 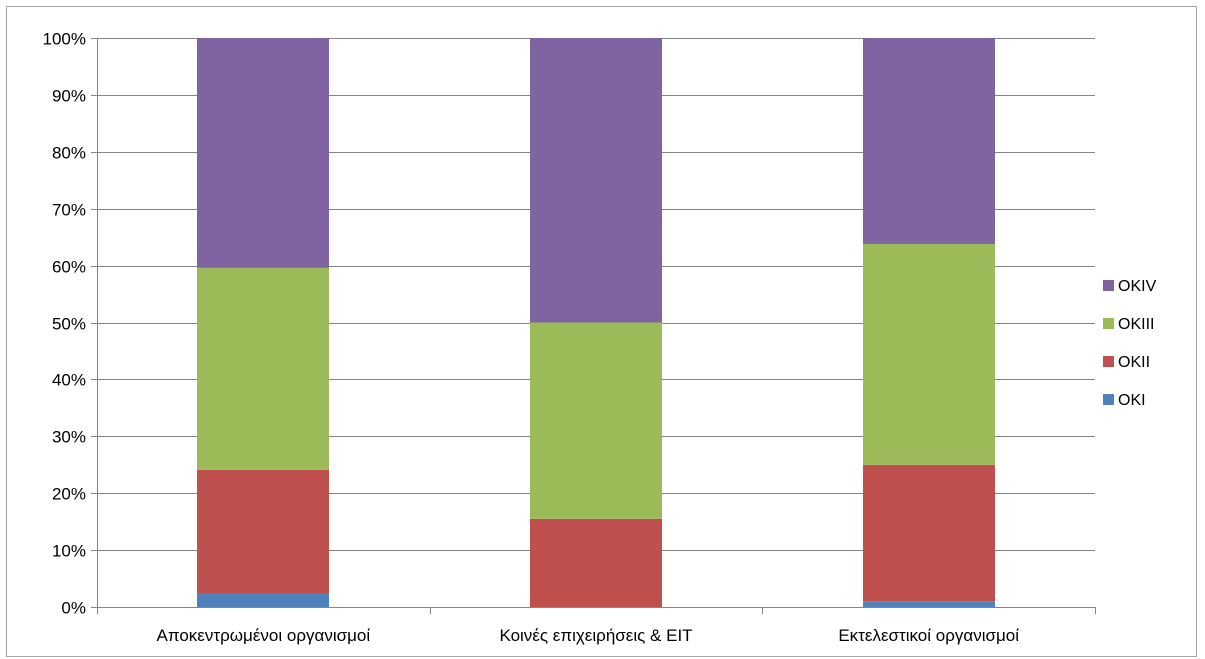 What do you see at coordinates (1108, 361) in the screenshot?
I see `legend-swatch-okii` at bounding box center [1108, 361].